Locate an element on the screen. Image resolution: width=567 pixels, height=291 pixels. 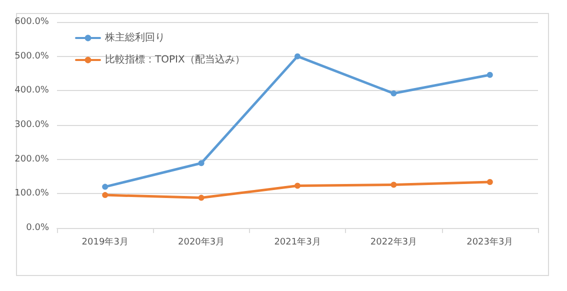
y-tick-label: 300.0% is located at coordinates (32, 125).